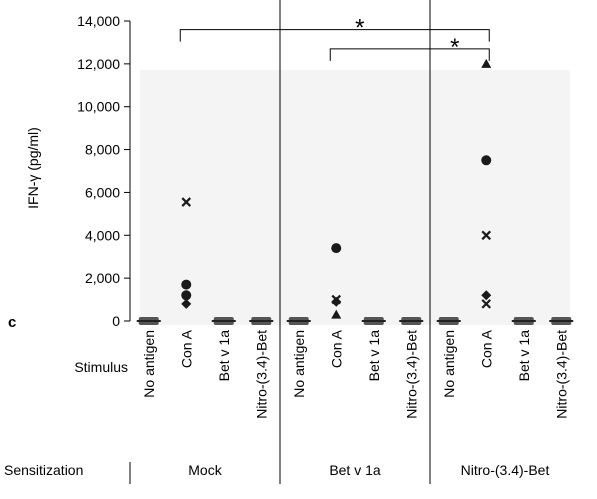  I want to click on y-tick-label: 14,000, so click(98, 21).